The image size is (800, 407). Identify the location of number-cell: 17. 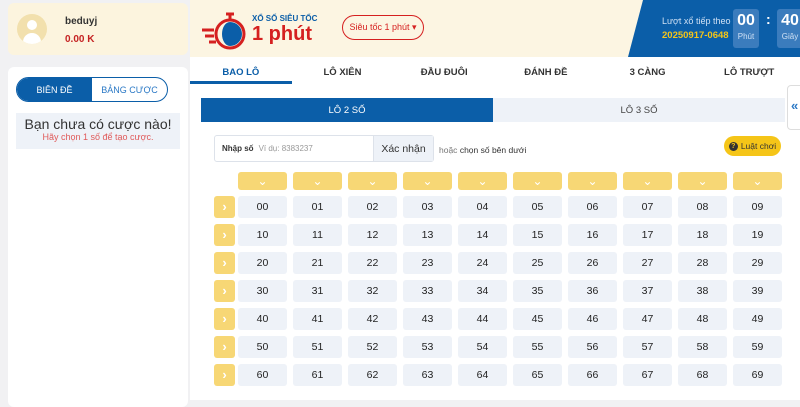
(647, 235).